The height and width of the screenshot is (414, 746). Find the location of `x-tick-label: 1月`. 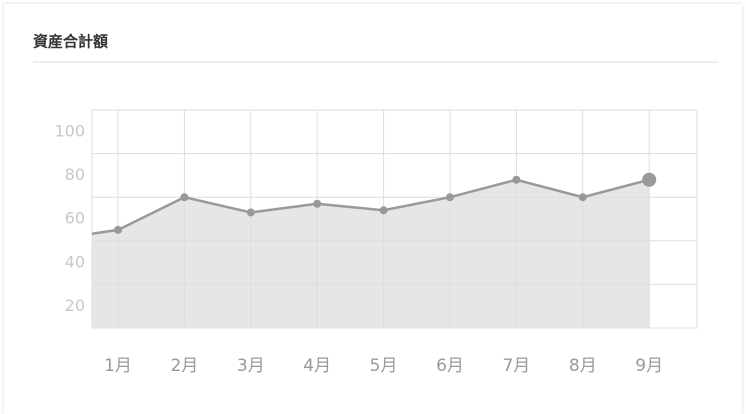

x-tick-label: 1月 is located at coordinates (118, 366).